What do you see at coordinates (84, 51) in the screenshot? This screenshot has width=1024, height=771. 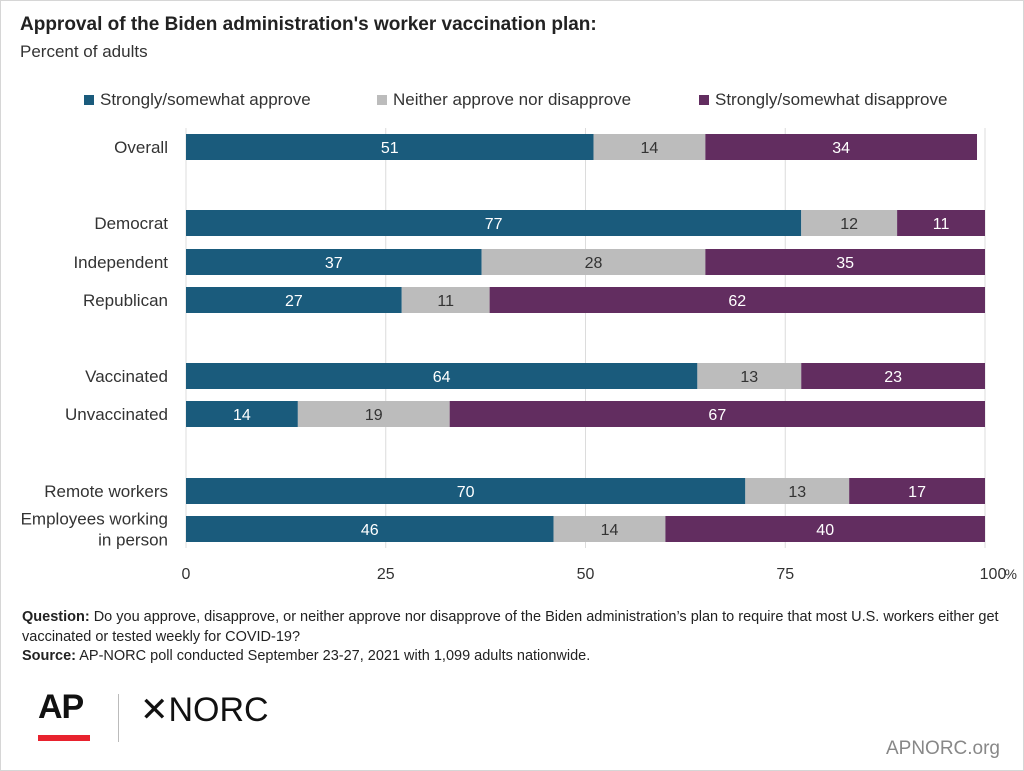 I see `chart-subtitle: Percent of adults` at bounding box center [84, 51].